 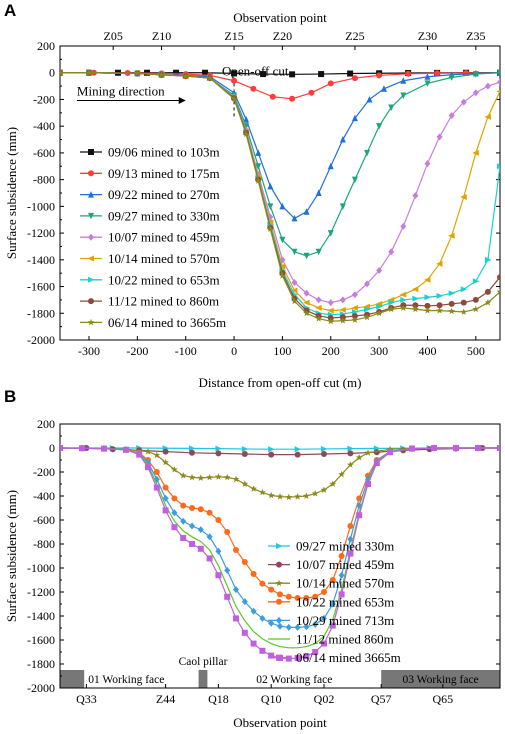 What do you see at coordinates (164, 173) in the screenshot?
I see `legend-label: 09/13 mined to 175m` at bounding box center [164, 173].